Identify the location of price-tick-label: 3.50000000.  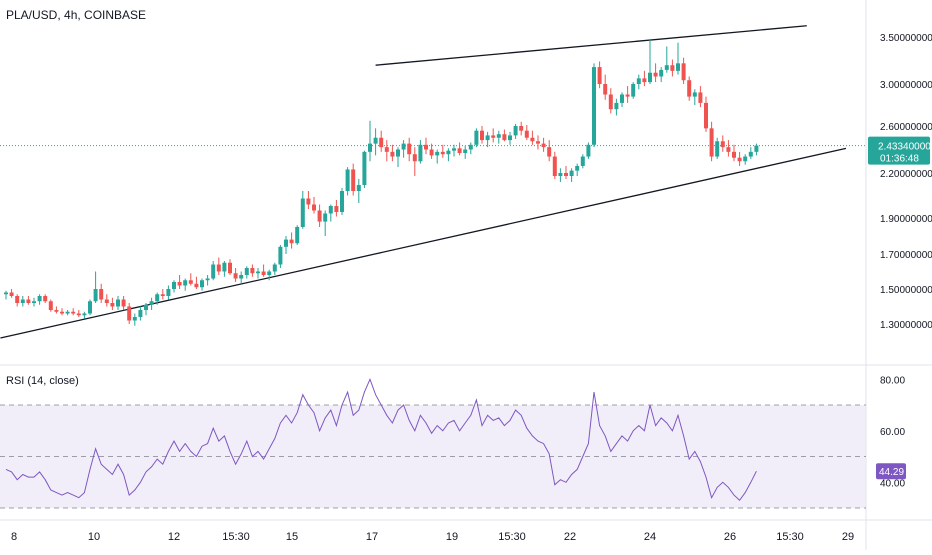
(906, 38).